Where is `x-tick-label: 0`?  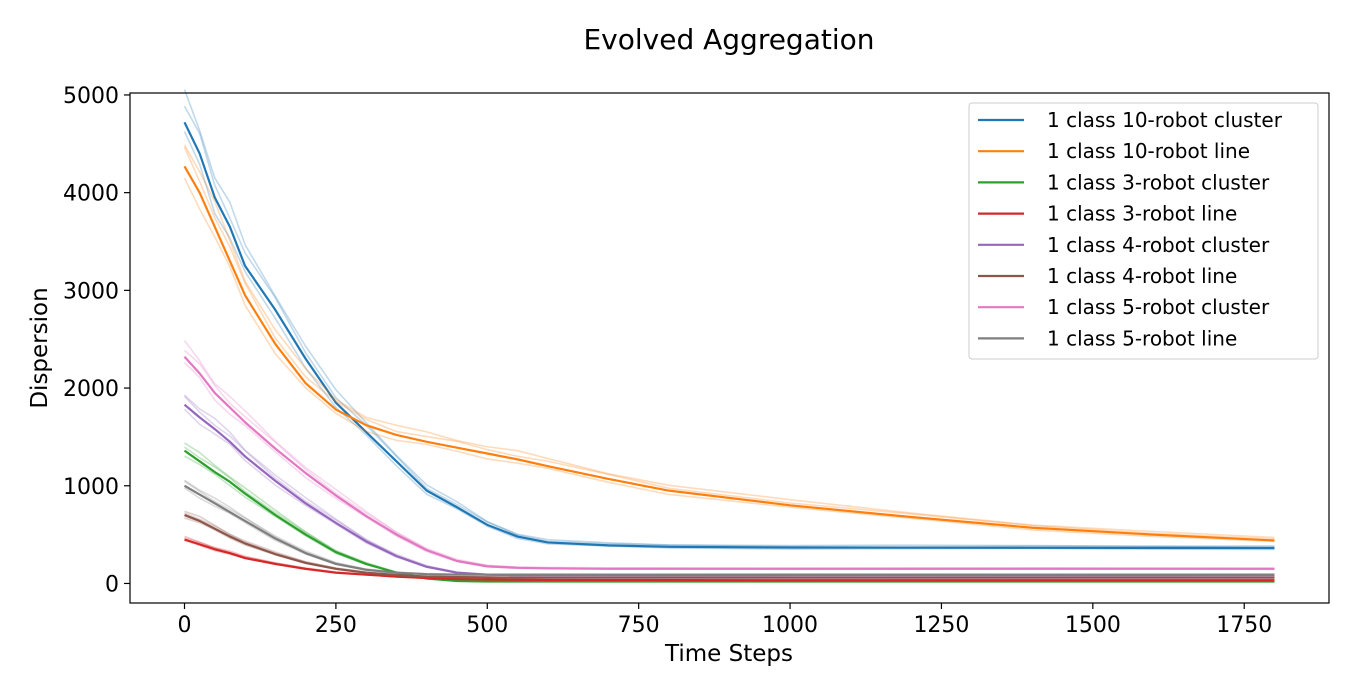
x-tick-label: 0 is located at coordinates (185, 625).